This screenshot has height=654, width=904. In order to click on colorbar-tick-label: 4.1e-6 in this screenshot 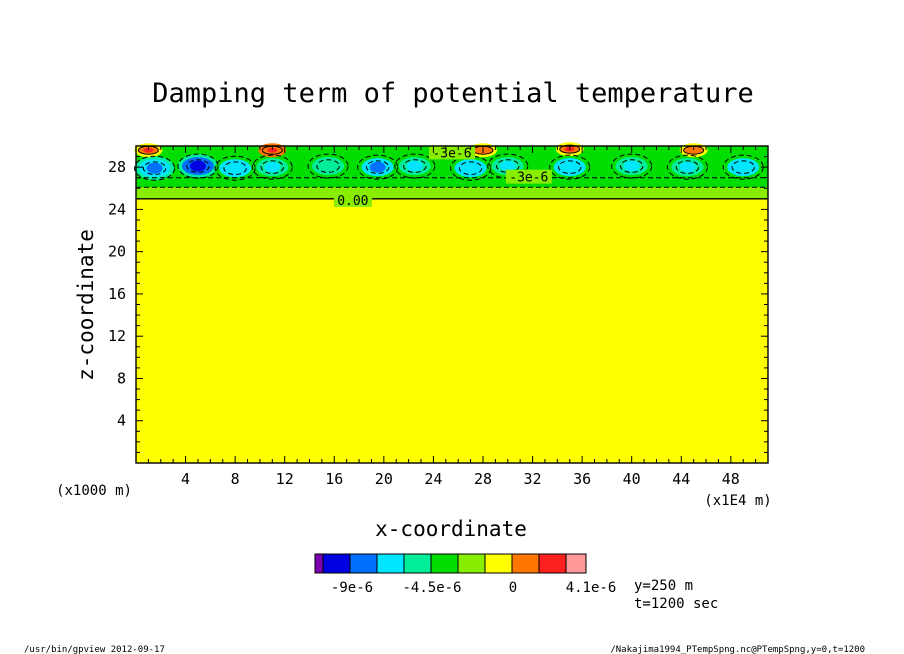, I will do `click(591, 588)`.